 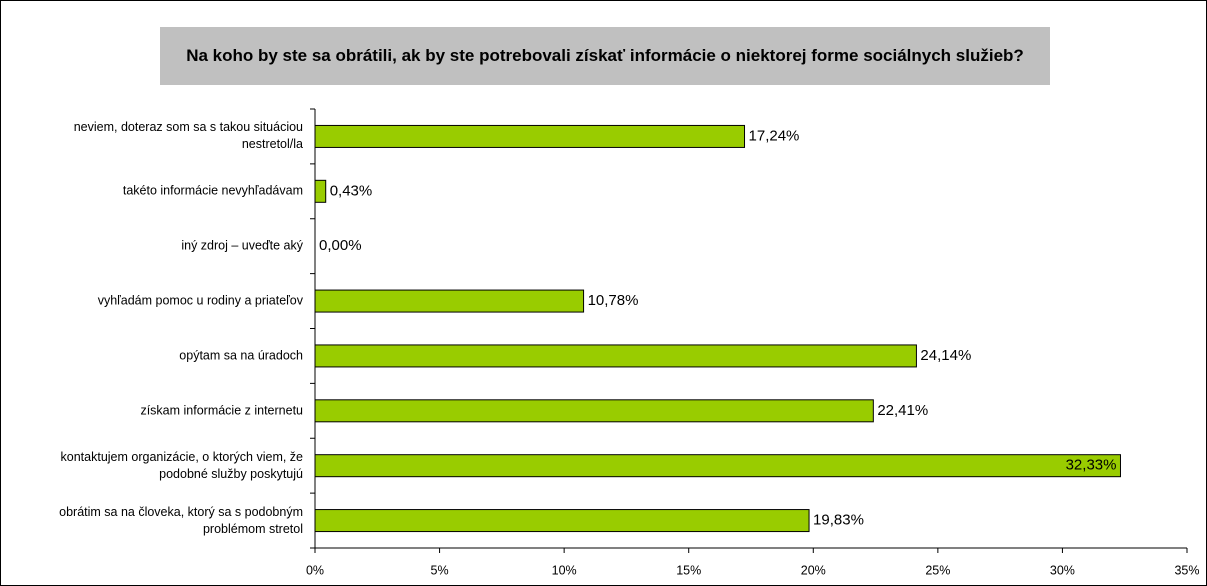 I want to click on y-tick-label: iný zdroj – uveďte aký, so click(x=242, y=245).